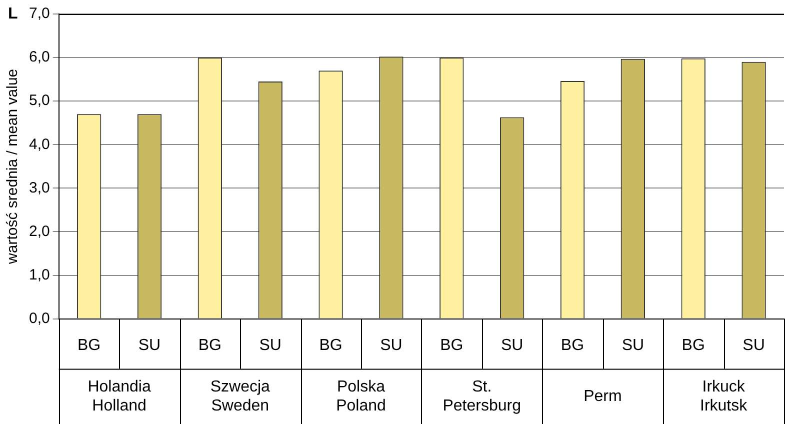 The image size is (785, 424). I want to click on y-axis-title: wartość srednia / mean value, so click(13, 166).